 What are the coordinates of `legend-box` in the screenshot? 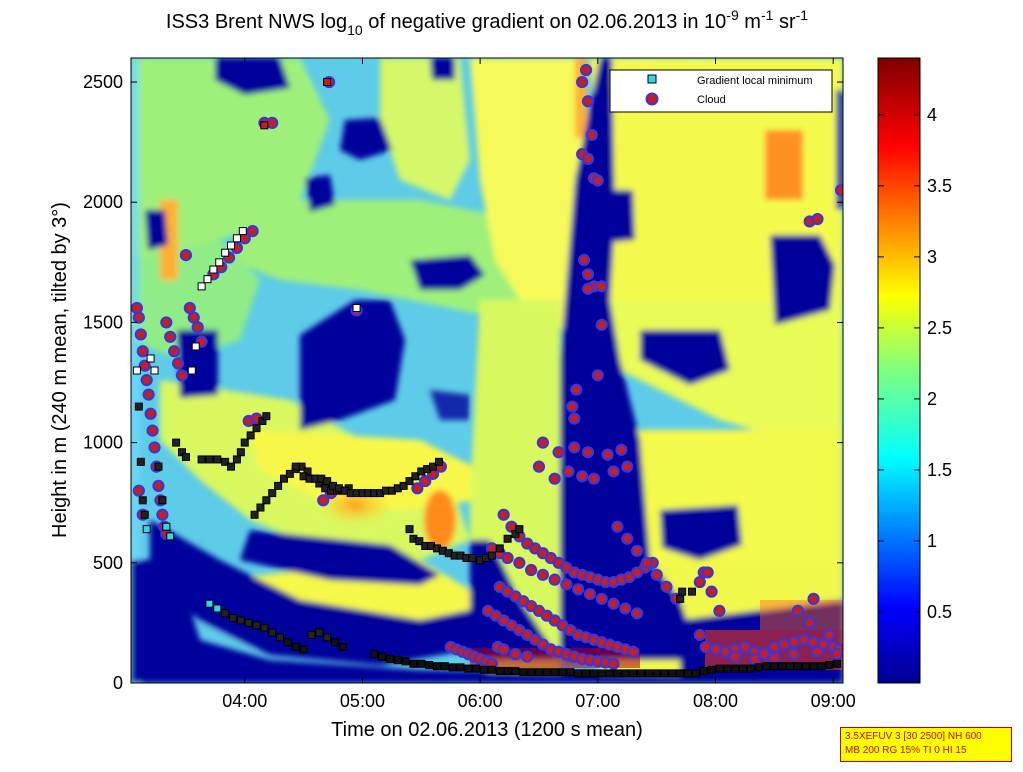 It's located at (721, 91).